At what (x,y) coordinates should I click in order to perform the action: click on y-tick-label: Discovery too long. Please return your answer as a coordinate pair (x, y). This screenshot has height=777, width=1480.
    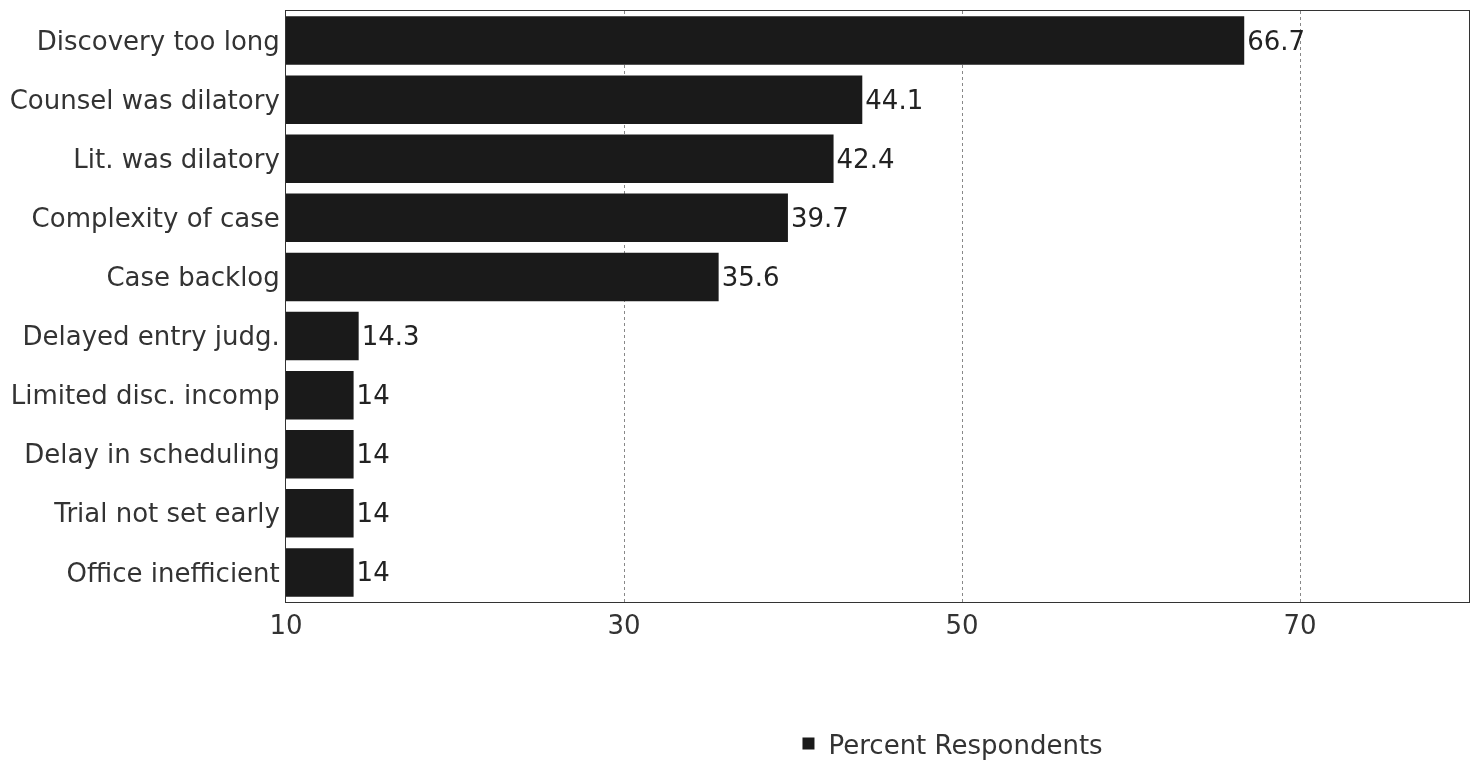
    Looking at the image, I should click on (158, 40).